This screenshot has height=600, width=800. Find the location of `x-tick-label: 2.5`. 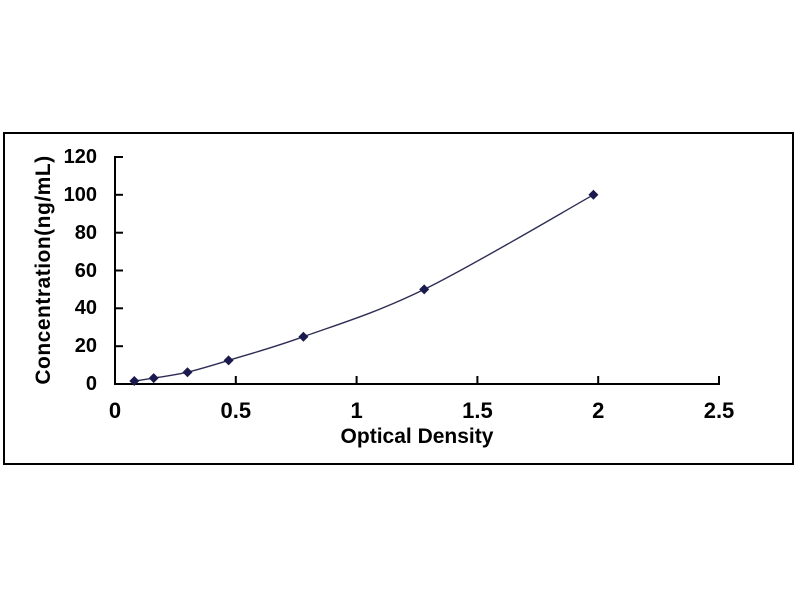

x-tick-label: 2.5 is located at coordinates (719, 410).